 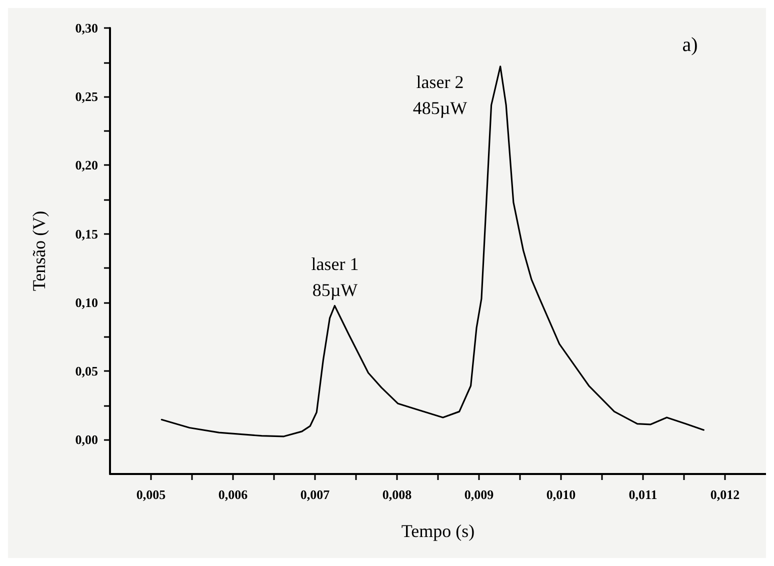 I want to click on annotation: a), so click(x=690, y=45).